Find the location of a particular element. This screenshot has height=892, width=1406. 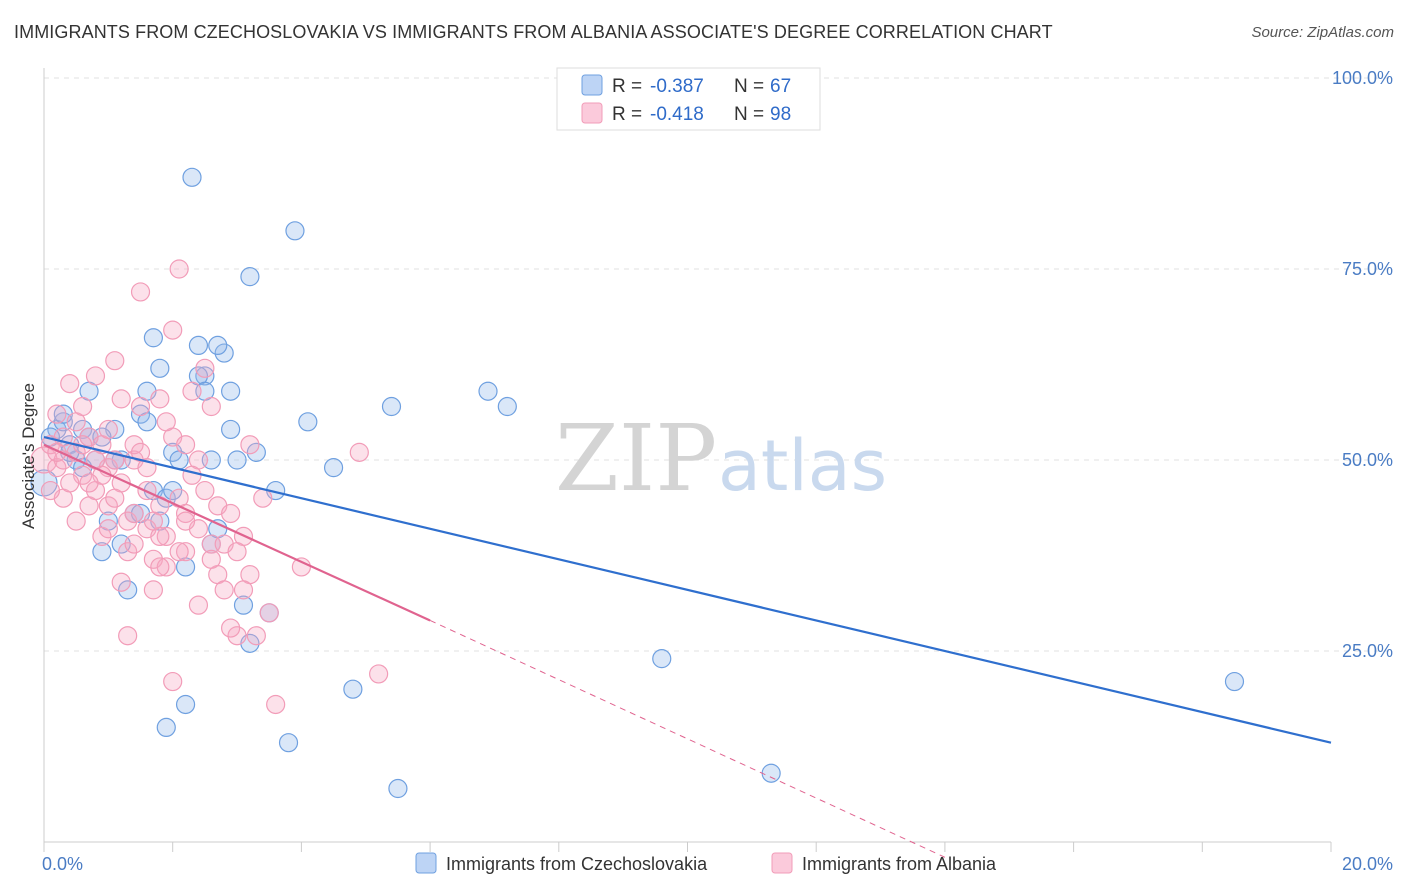

legend-n-value-1: 98 is located at coordinates (780, 114).